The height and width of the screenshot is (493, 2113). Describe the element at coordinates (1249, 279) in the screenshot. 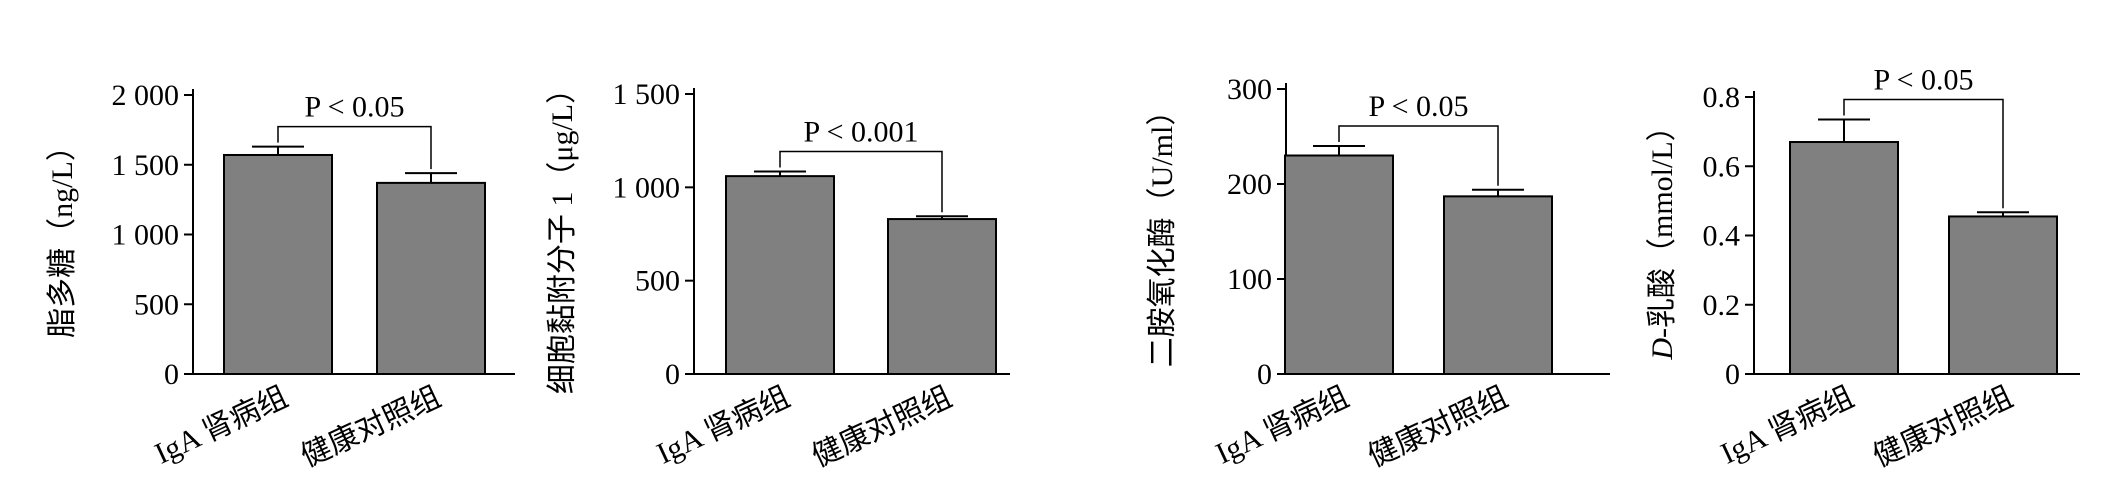

I see `y-tick-label: 100` at that location.